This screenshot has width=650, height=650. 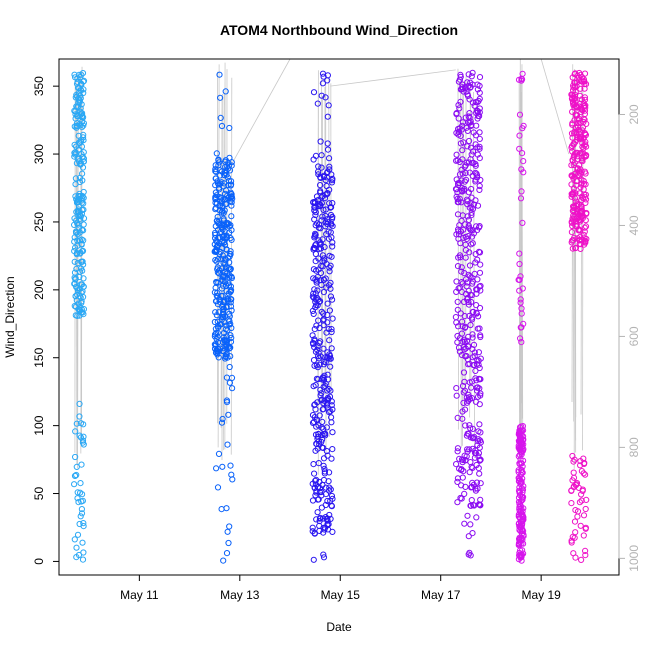 I want to click on pressure-connector, so click(x=555, y=106).